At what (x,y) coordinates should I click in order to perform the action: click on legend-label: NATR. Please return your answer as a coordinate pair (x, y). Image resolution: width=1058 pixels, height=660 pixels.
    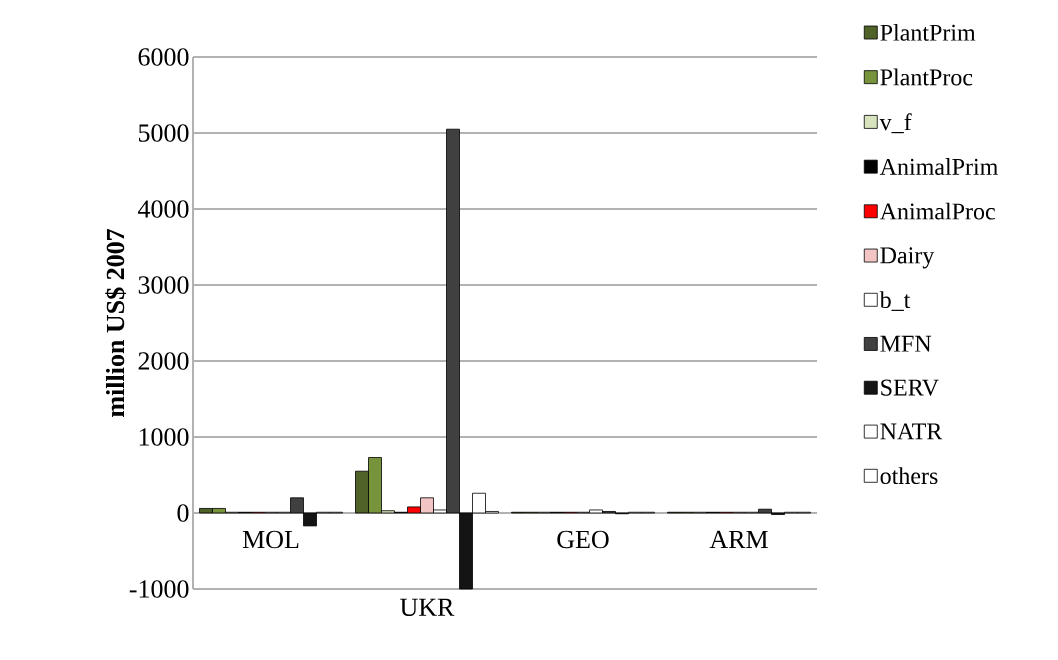
    Looking at the image, I should click on (911, 431).